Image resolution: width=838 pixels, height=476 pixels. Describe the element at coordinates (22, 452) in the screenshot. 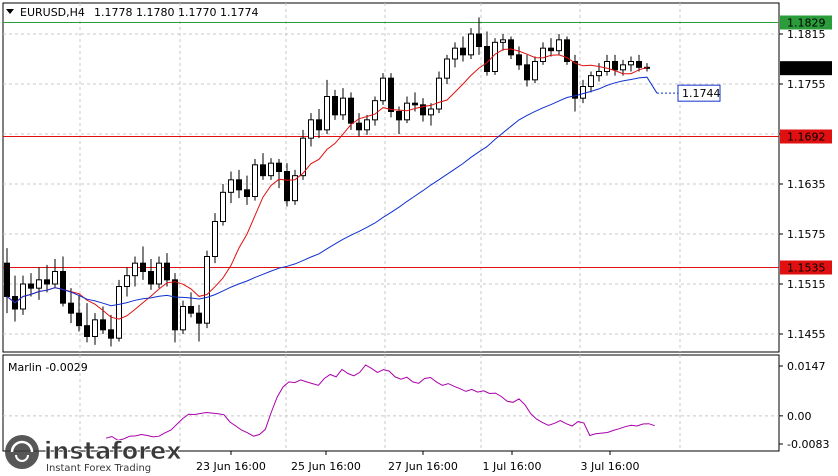

I see `logo-circle-icon` at that location.